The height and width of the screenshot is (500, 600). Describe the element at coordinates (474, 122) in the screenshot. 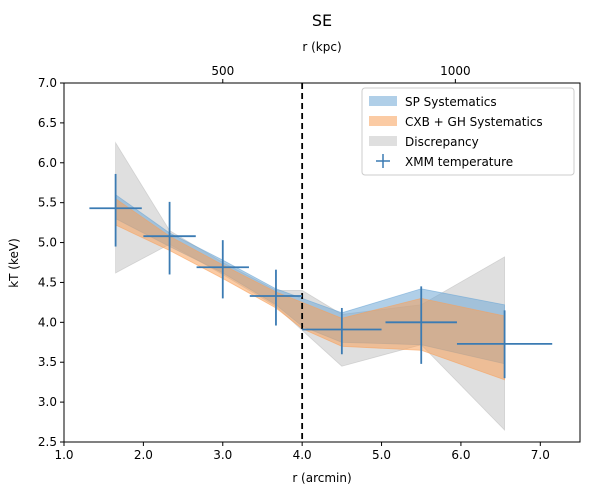

I see `legend-label-cxb-gh-systematics: CXB + GH Systematics` at that location.